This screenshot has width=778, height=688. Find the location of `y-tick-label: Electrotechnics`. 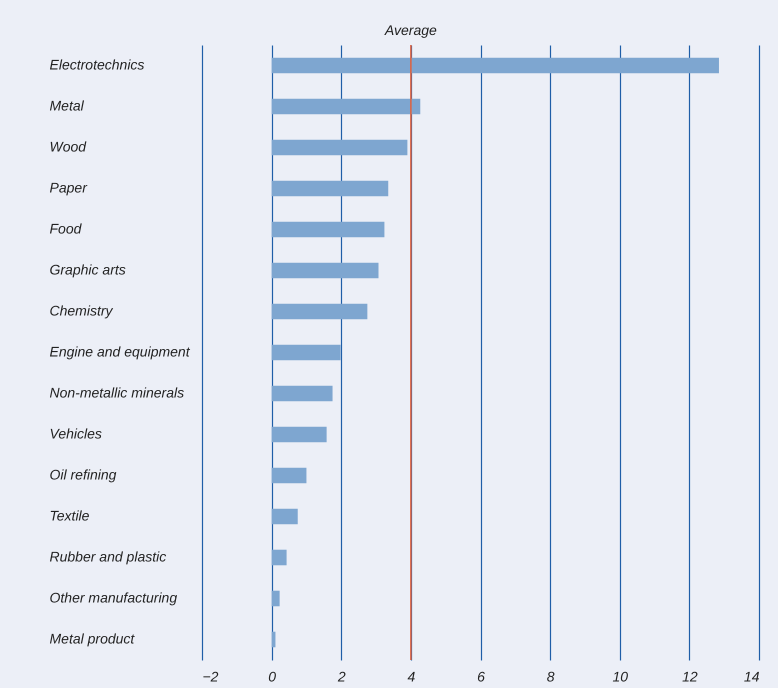

y-tick-label: Electrotechnics is located at coordinates (97, 64).